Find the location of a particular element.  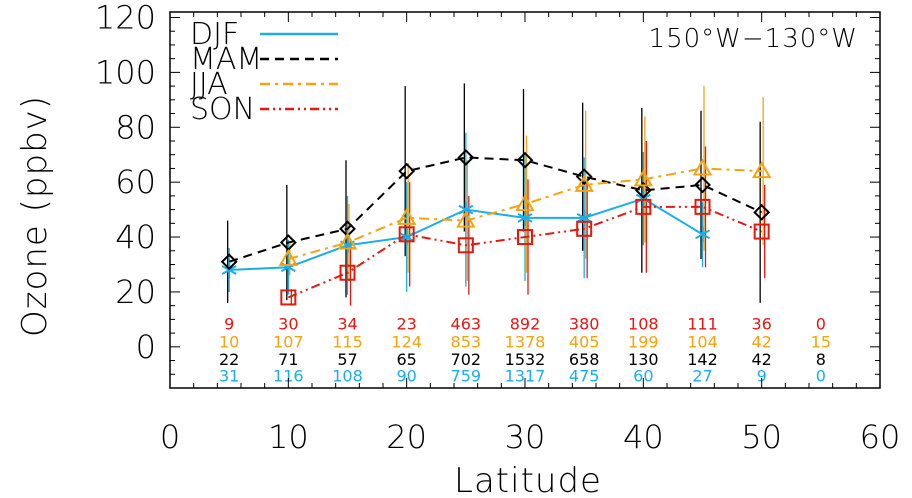

count-label-mam: 8 is located at coordinates (821, 359).